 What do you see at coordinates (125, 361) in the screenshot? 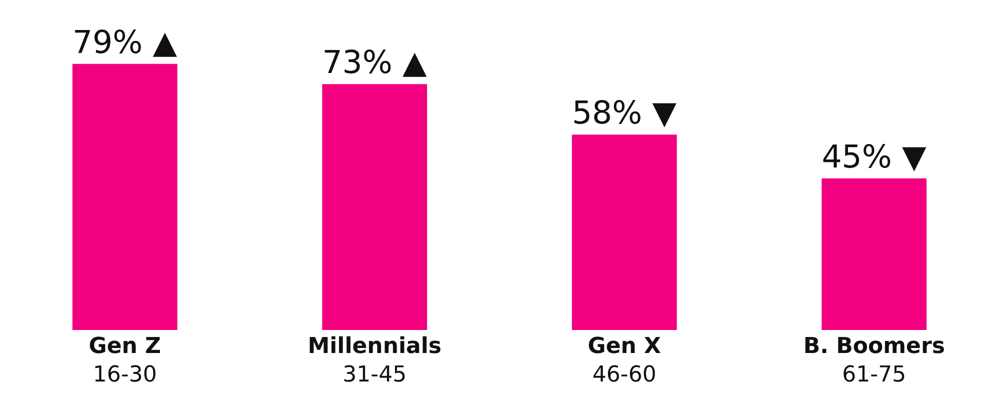
I see `x-tick-label: Gen Z 16-30` at bounding box center [125, 361].